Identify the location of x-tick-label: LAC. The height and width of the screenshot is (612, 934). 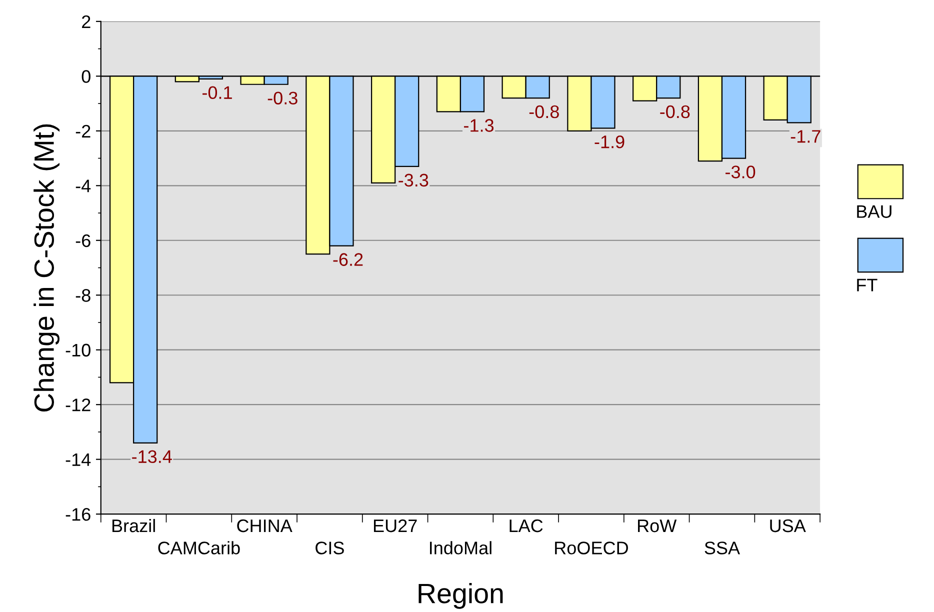
(526, 525).